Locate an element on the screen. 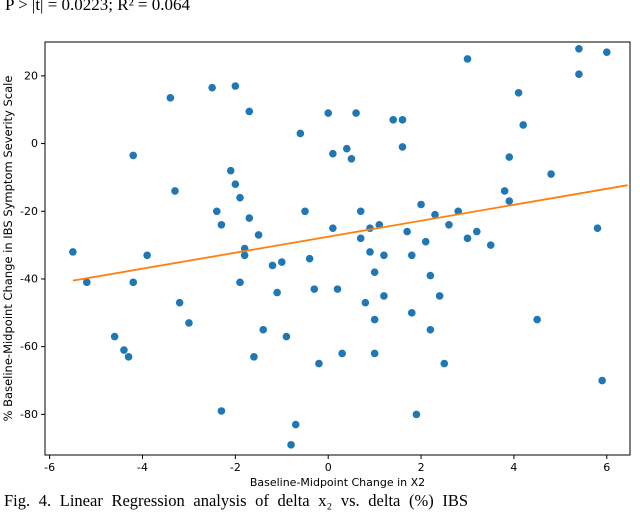 Image resolution: width=640 pixels, height=523 pixels. x-tick-label: -2 is located at coordinates (235, 467).